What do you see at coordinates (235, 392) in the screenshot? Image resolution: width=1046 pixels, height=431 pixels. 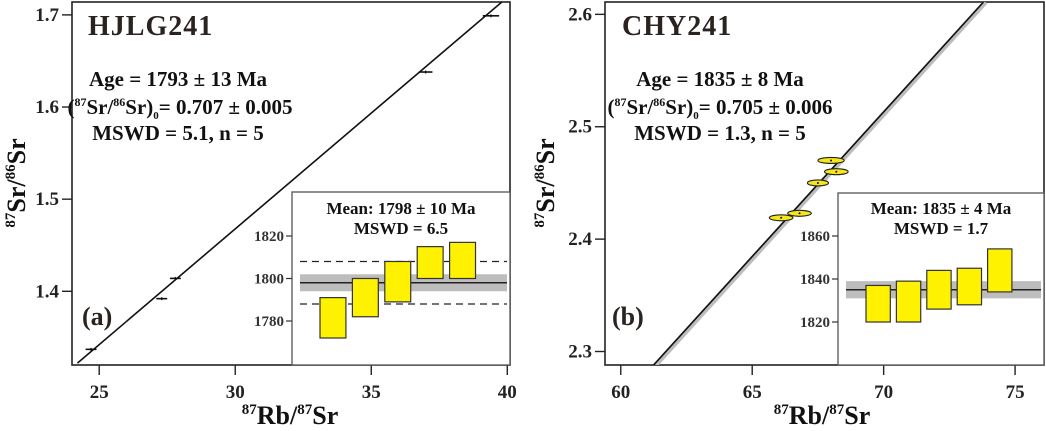 I see `x-tick-label: 30` at bounding box center [235, 392].